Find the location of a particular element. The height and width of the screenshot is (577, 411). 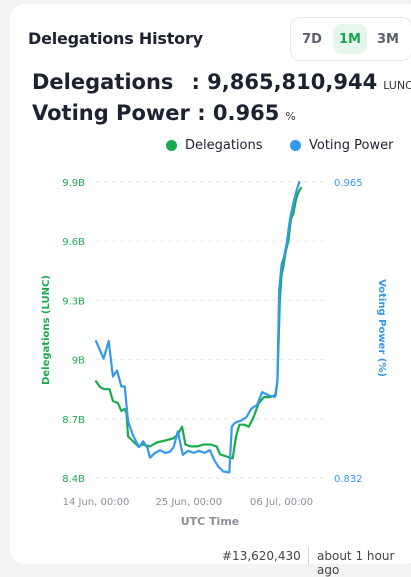

voting-power-stat-label: Voting Power : is located at coordinates (119, 113).